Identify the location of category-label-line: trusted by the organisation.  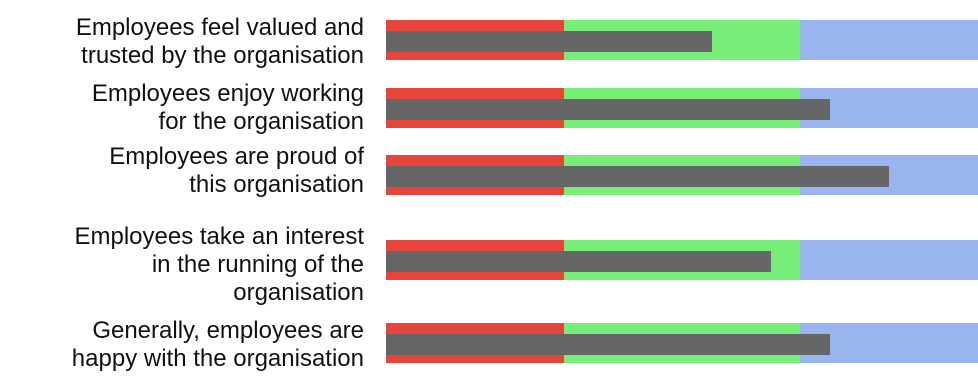
(222, 55).